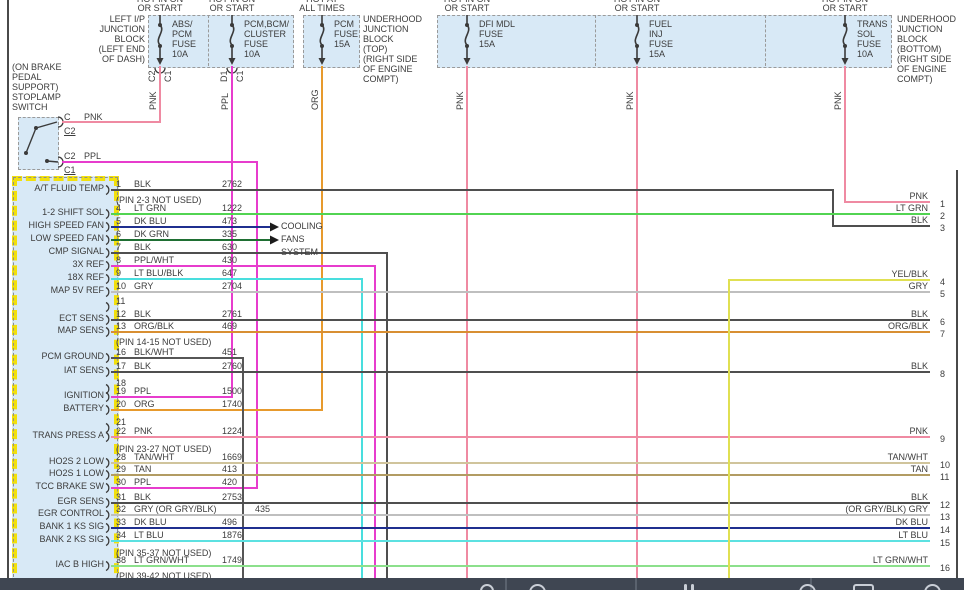  Describe the element at coordinates (81, 318) in the screenshot. I see `pcm-pin-function-label: ECT SENS` at that location.